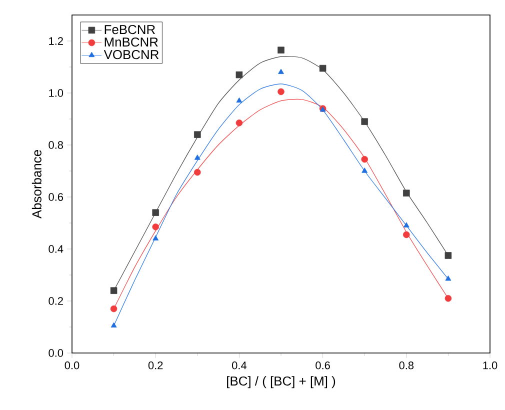  Describe the element at coordinates (56, 41) in the screenshot. I see `y-tick-label: 1.2` at that location.